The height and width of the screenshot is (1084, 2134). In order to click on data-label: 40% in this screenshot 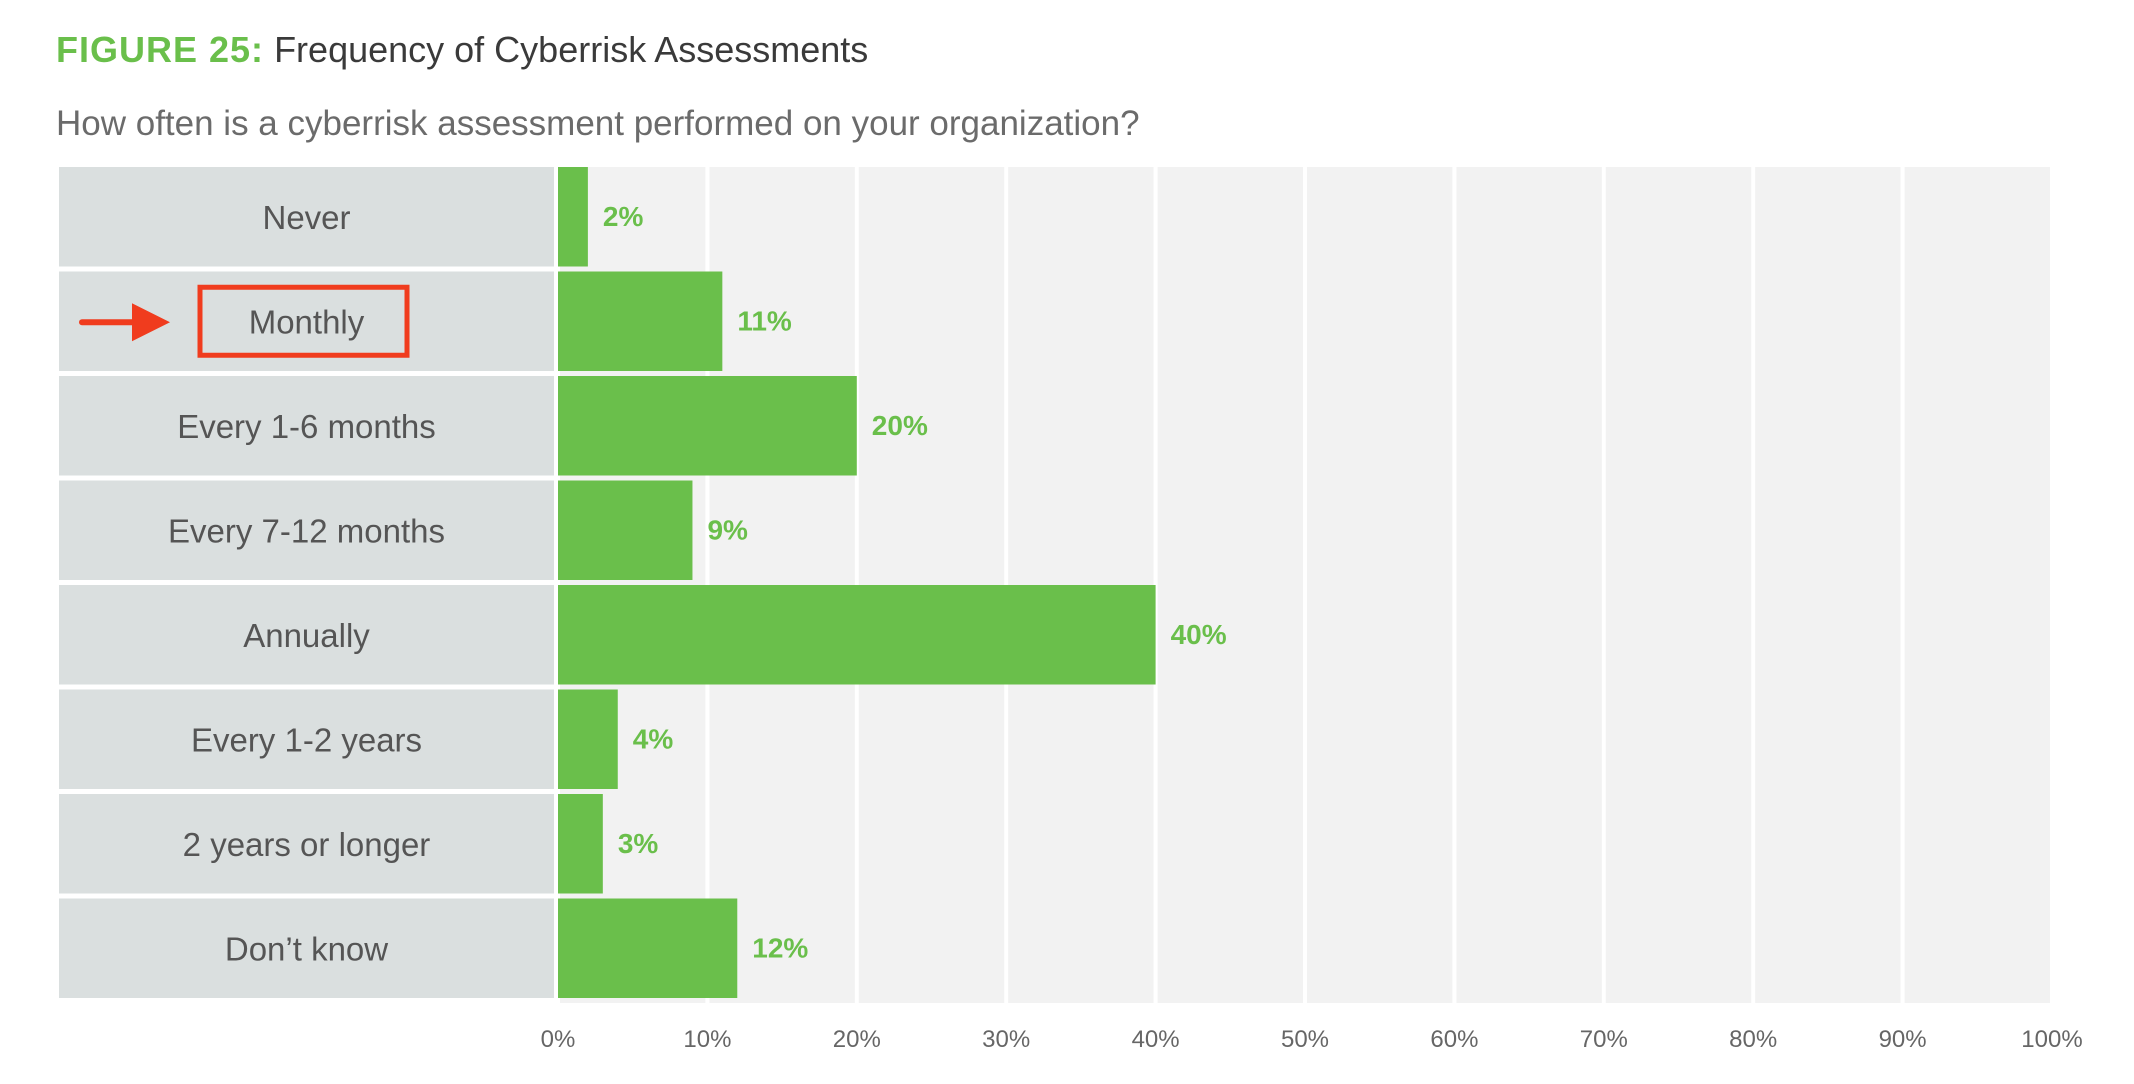, I will do `click(1199, 634)`.